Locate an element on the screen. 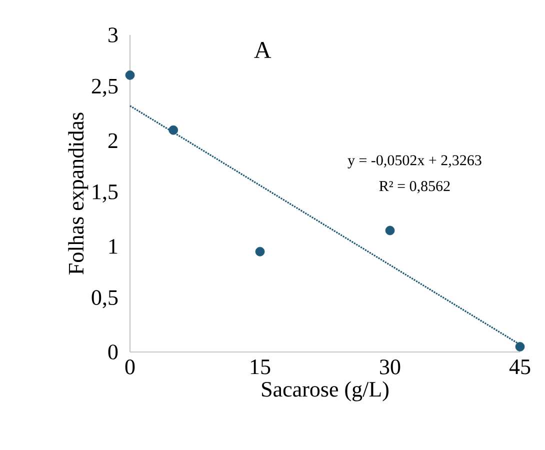 This screenshot has width=545, height=450. y-tick-label: 1,5 is located at coordinates (105, 193).